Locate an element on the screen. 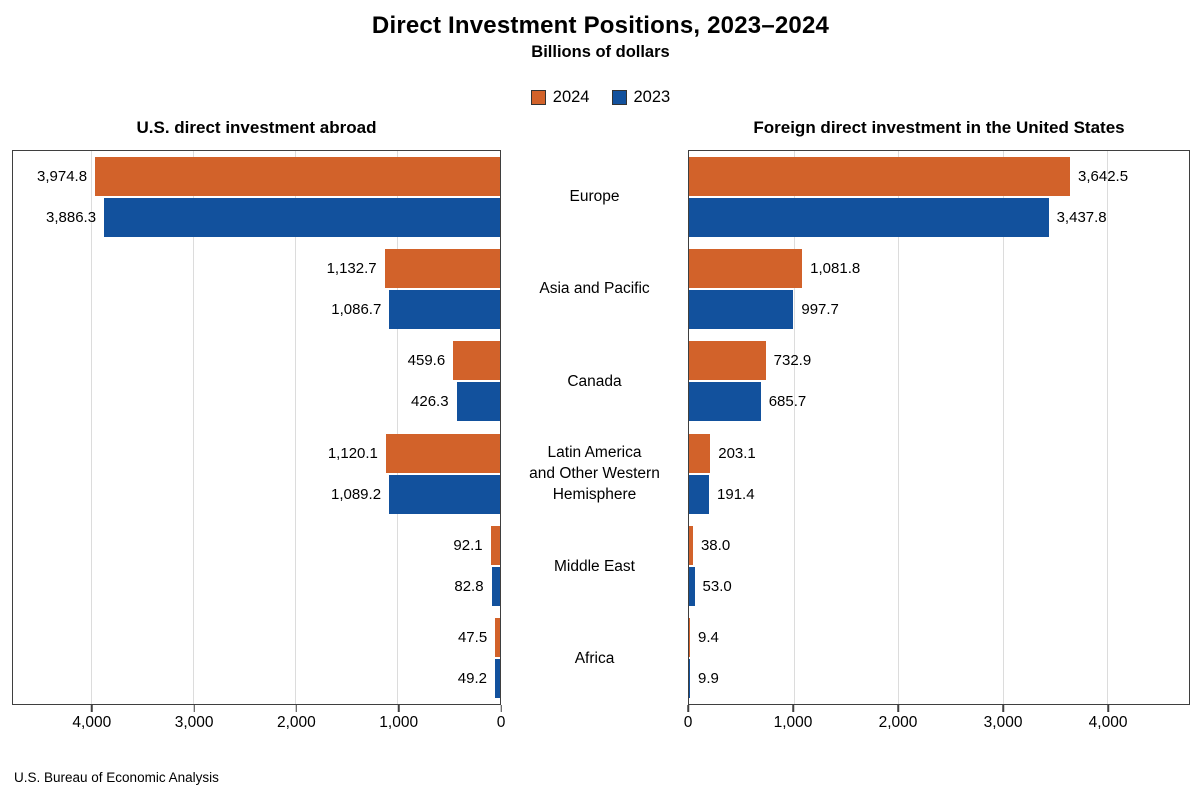 The height and width of the screenshot is (801, 1201). value-label-2024-asia-and-pacific: 1,081.8 is located at coordinates (835, 269).